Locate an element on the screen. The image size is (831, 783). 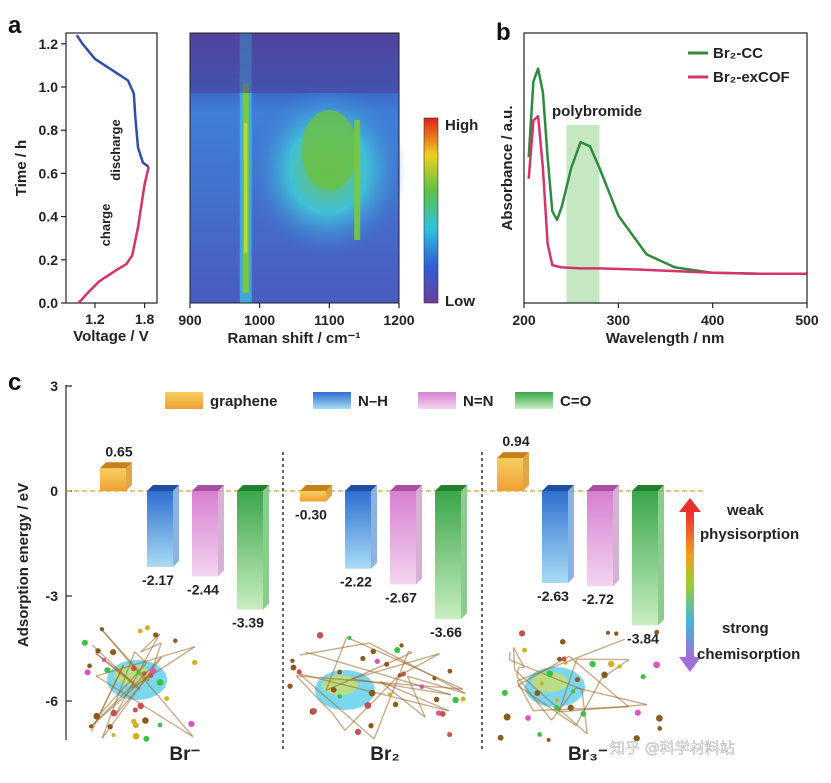
xtick-label: 500 is located at coordinates (807, 320).